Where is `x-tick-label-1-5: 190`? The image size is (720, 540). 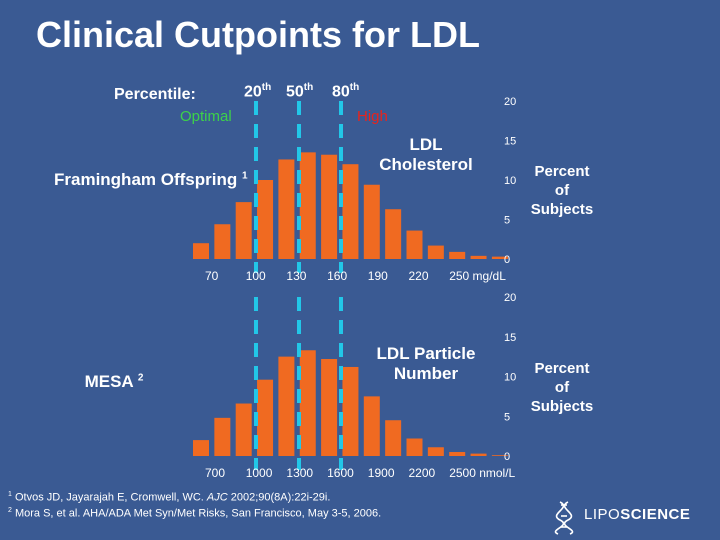
x-tick-label-1-5: 190 is located at coordinates (378, 276).